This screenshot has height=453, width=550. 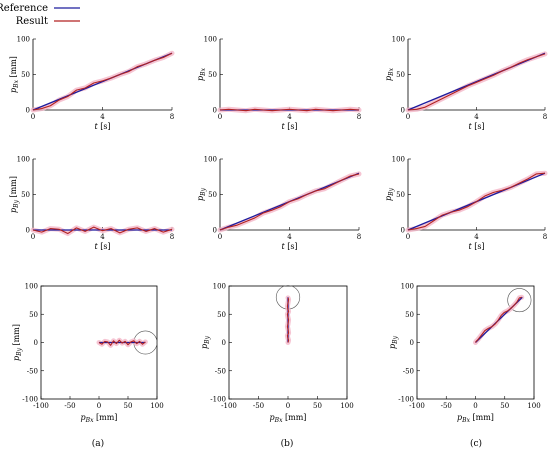 What do you see at coordinates (277, 354) in the screenshot?
I see `chart-b-xy: -100 -50 0 50 100 -100 -50 0 50 100 pBx [mm] pBy` at bounding box center [277, 354].